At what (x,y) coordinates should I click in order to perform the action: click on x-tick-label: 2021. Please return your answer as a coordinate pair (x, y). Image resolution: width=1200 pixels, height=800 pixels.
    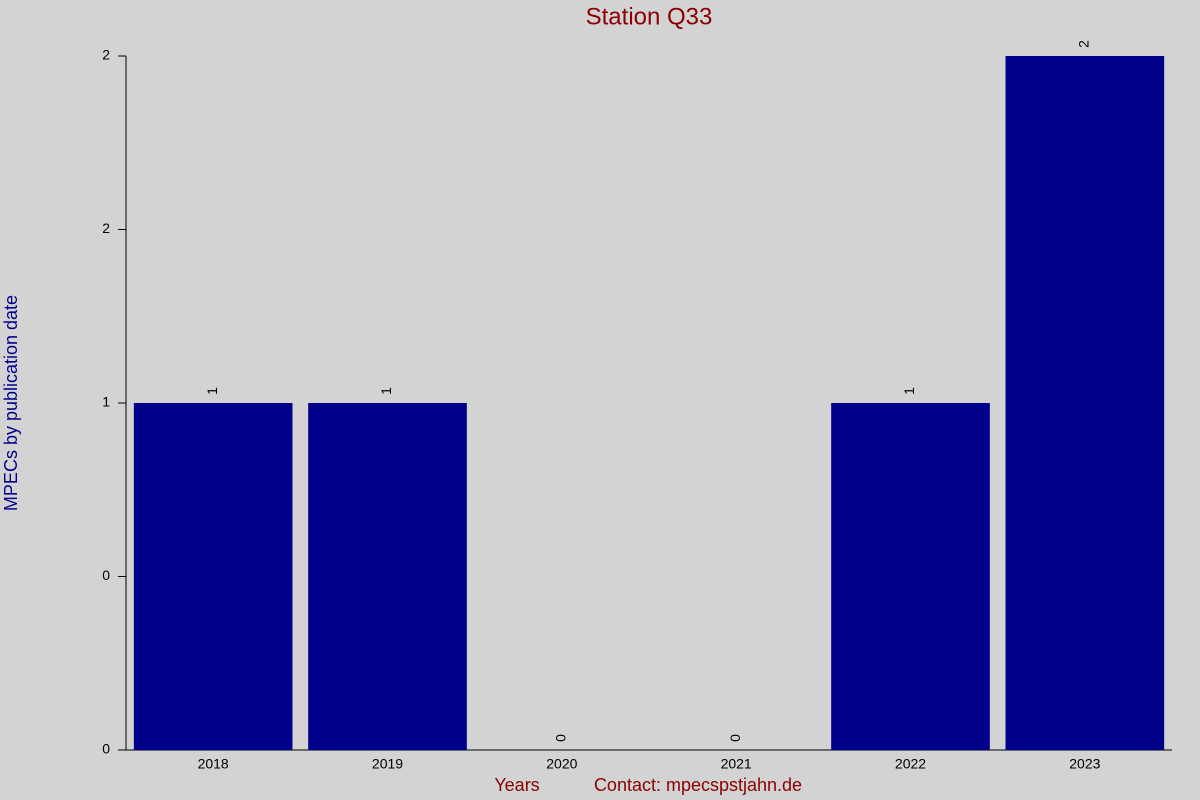
    Looking at the image, I should click on (736, 764).